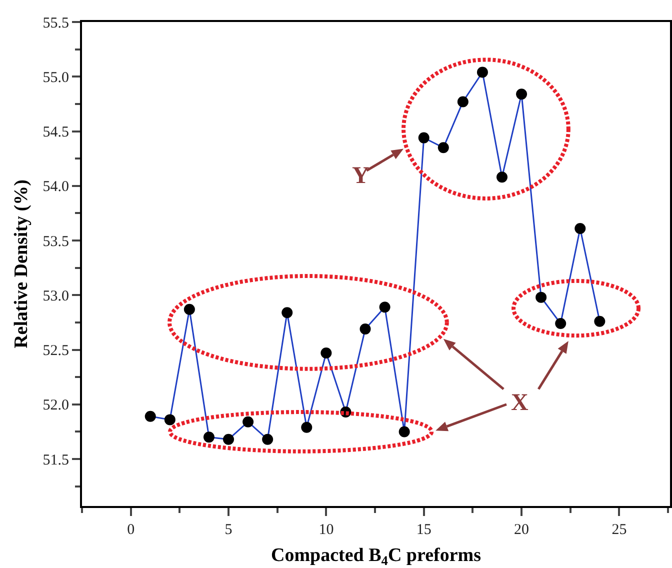 This screenshot has width=672, height=568. What do you see at coordinates (361, 176) in the screenshot?
I see `annotation: Y` at bounding box center [361, 176].